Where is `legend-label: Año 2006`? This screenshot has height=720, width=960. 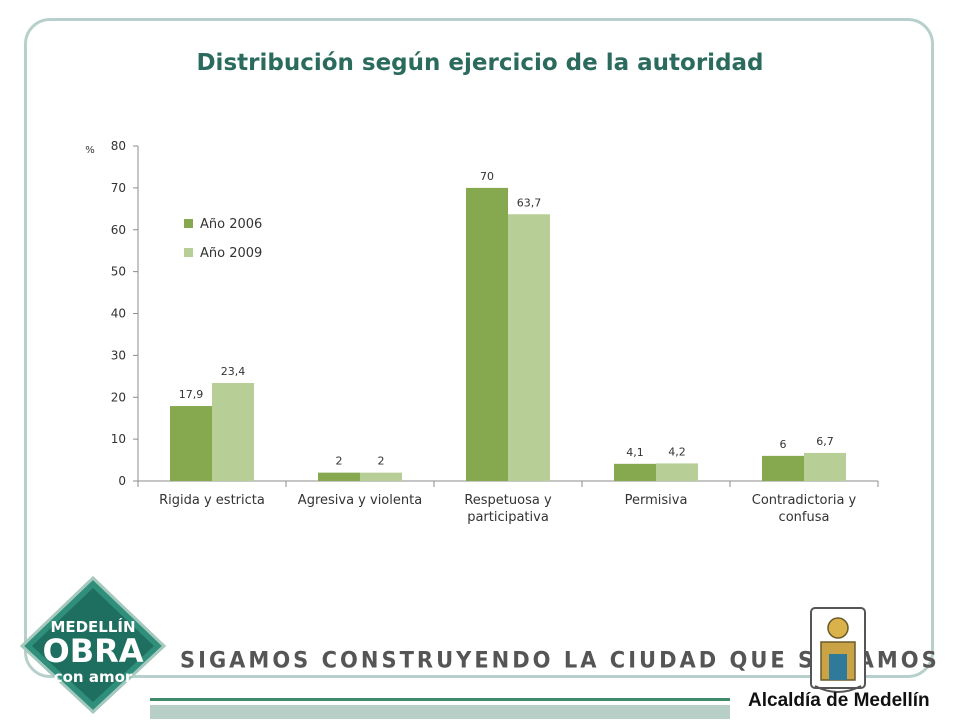
legend-label: Año 2006 is located at coordinates (231, 224).